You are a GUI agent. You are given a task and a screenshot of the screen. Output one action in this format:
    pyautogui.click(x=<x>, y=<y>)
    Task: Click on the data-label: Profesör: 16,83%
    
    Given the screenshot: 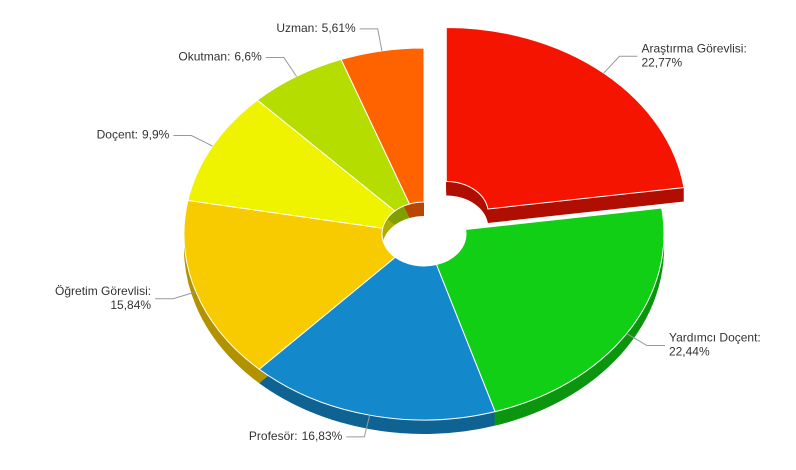 What is the action you would take?
    pyautogui.click(x=296, y=436)
    